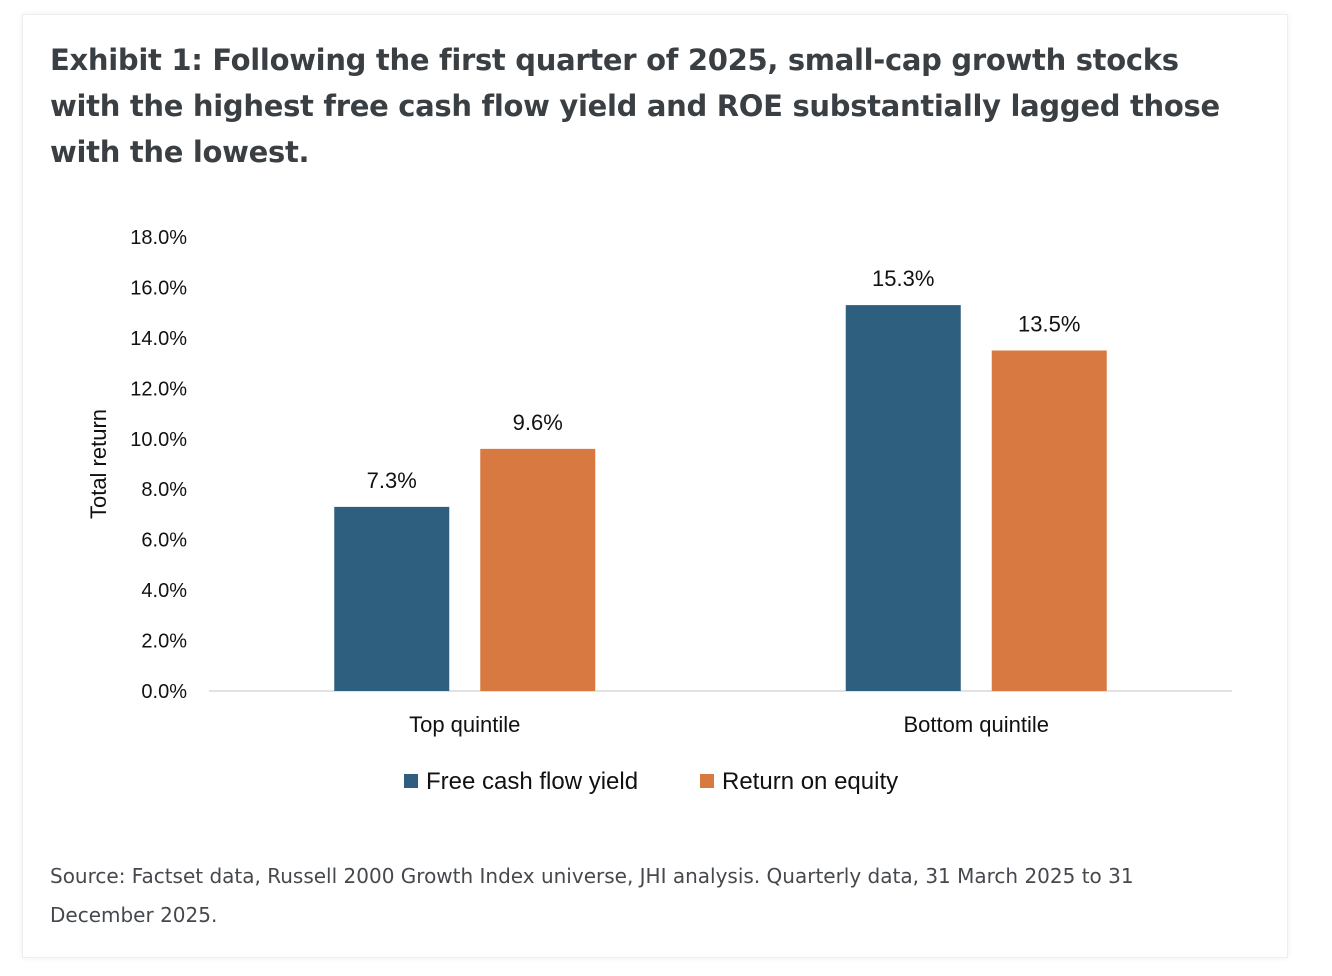 This screenshot has height=976, width=1332. I want to click on category-label: Bottom quintile, so click(976, 724).